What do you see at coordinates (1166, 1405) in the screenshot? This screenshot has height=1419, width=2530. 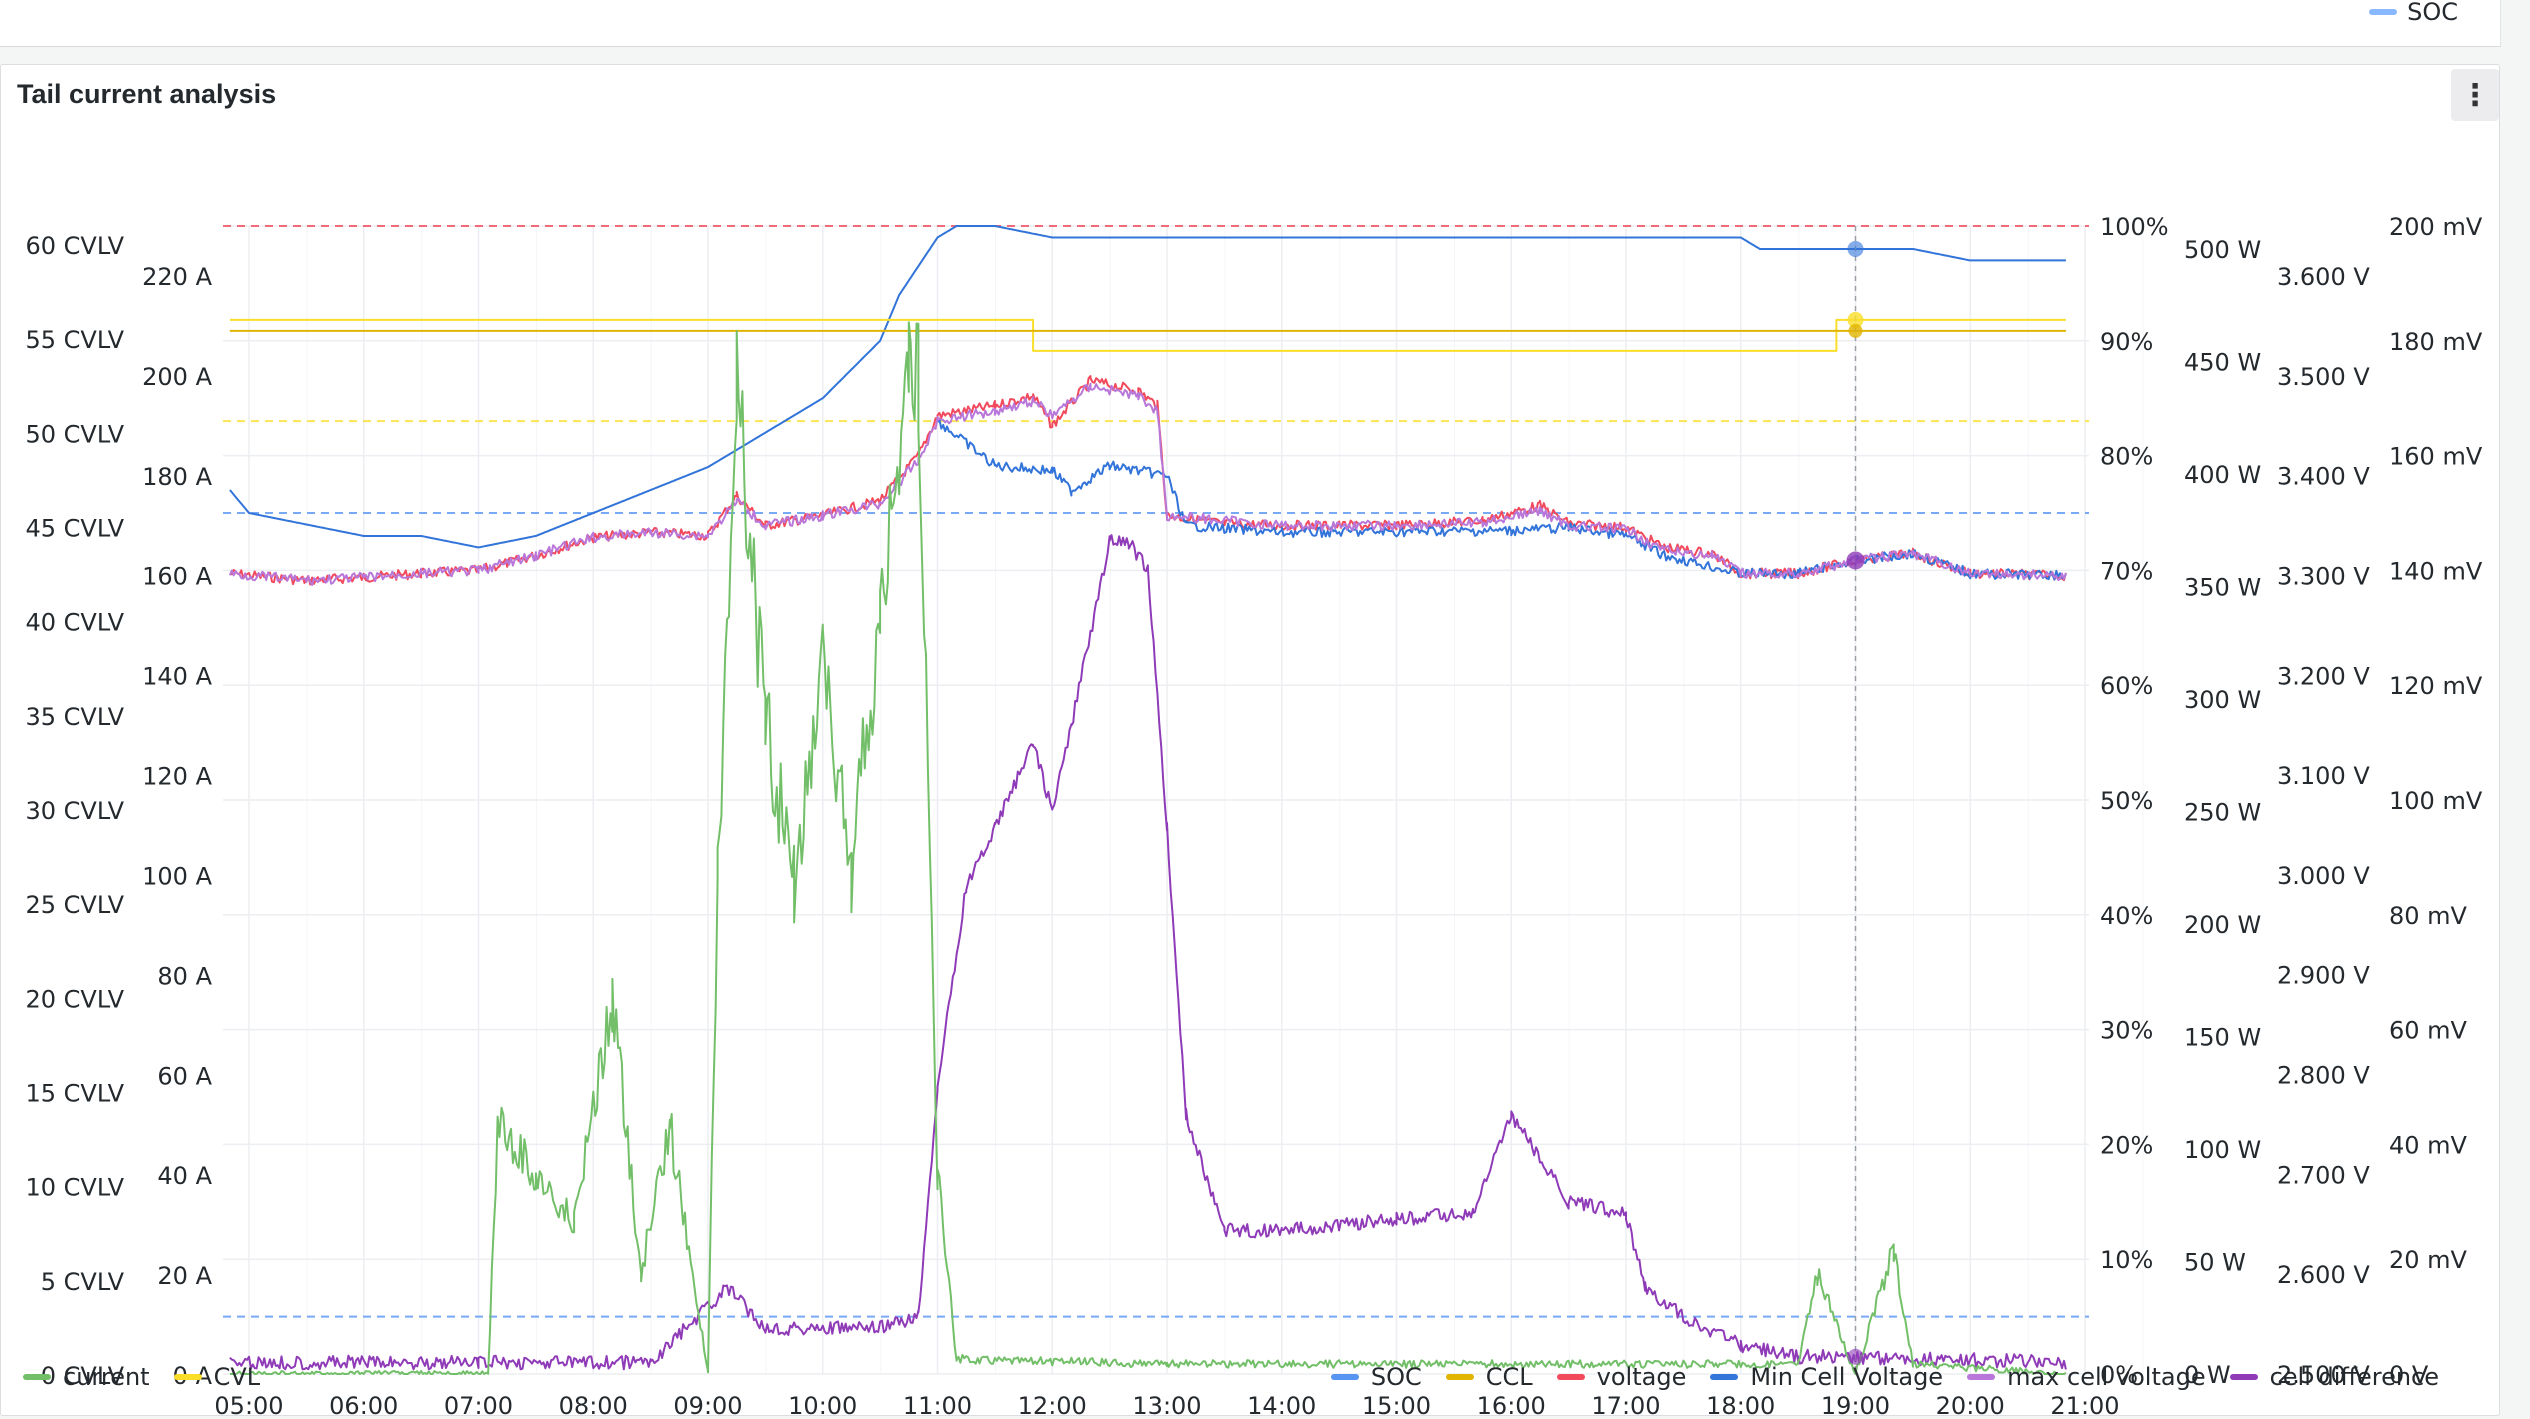 I see `x-tick-label: 13:00` at bounding box center [1166, 1405].